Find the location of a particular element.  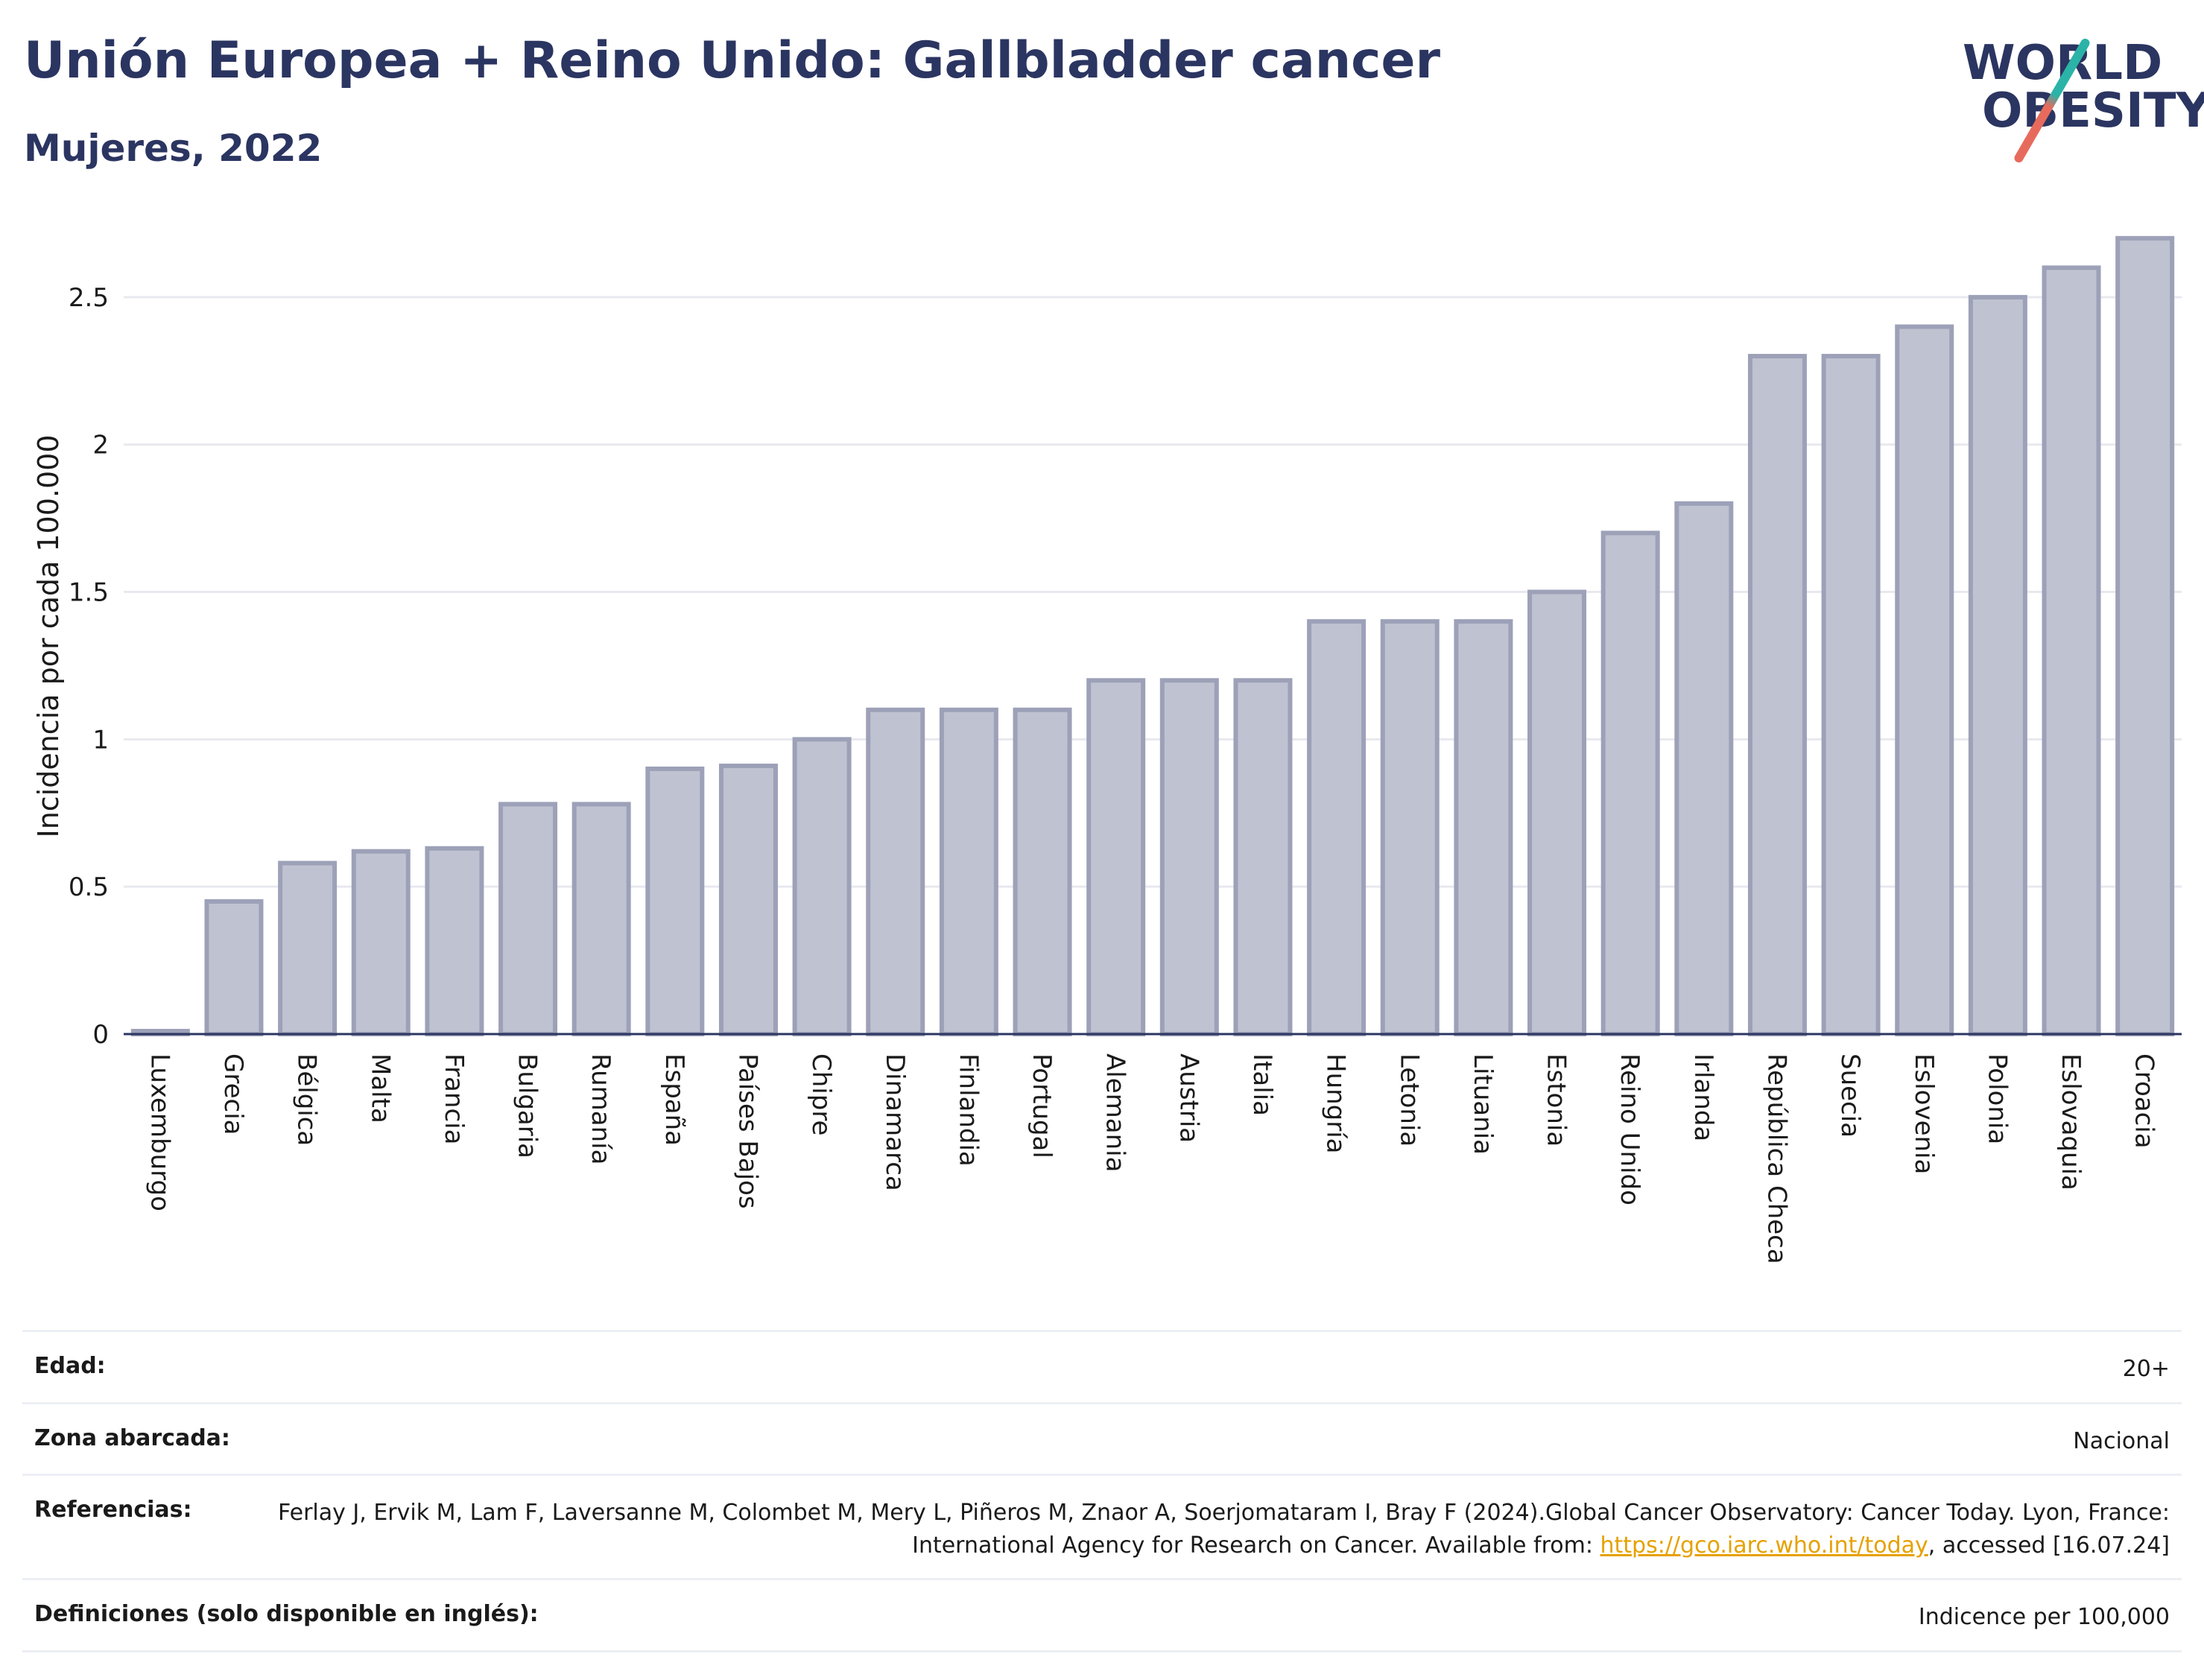

info-value-zona: Nacional is located at coordinates (2121, 1440).